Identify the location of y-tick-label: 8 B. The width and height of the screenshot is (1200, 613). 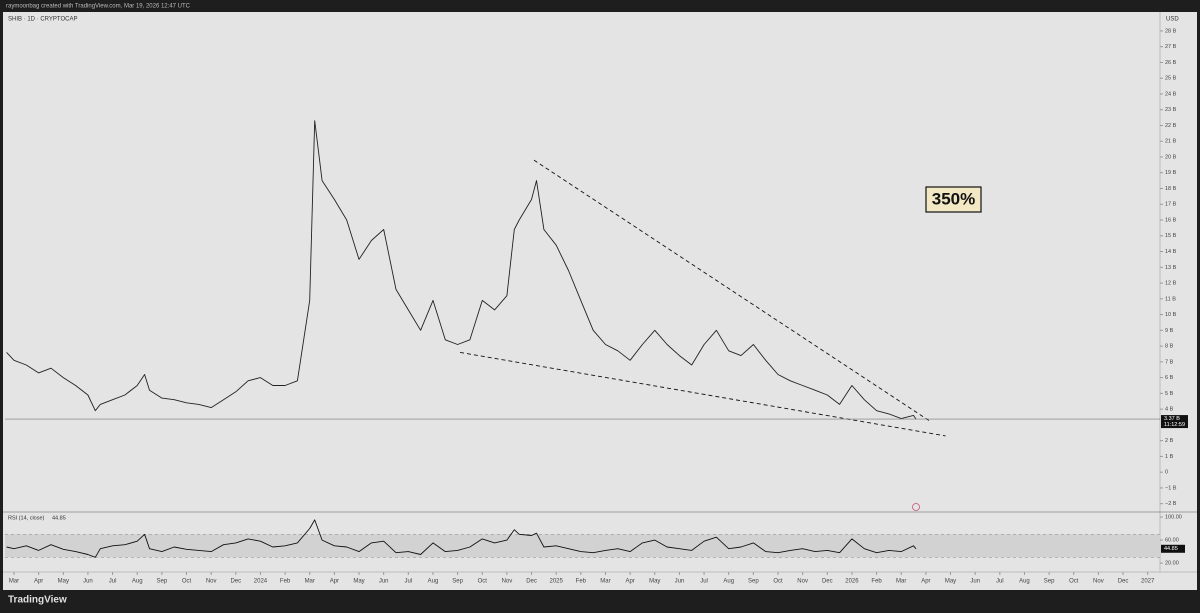
(1169, 347).